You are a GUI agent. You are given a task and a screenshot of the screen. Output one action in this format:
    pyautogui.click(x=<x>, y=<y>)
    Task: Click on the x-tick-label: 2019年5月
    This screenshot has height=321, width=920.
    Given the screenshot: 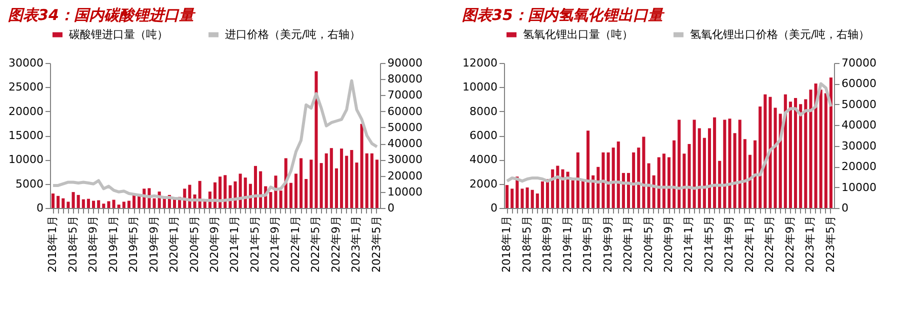 What is the action you would take?
    pyautogui.click(x=587, y=244)
    